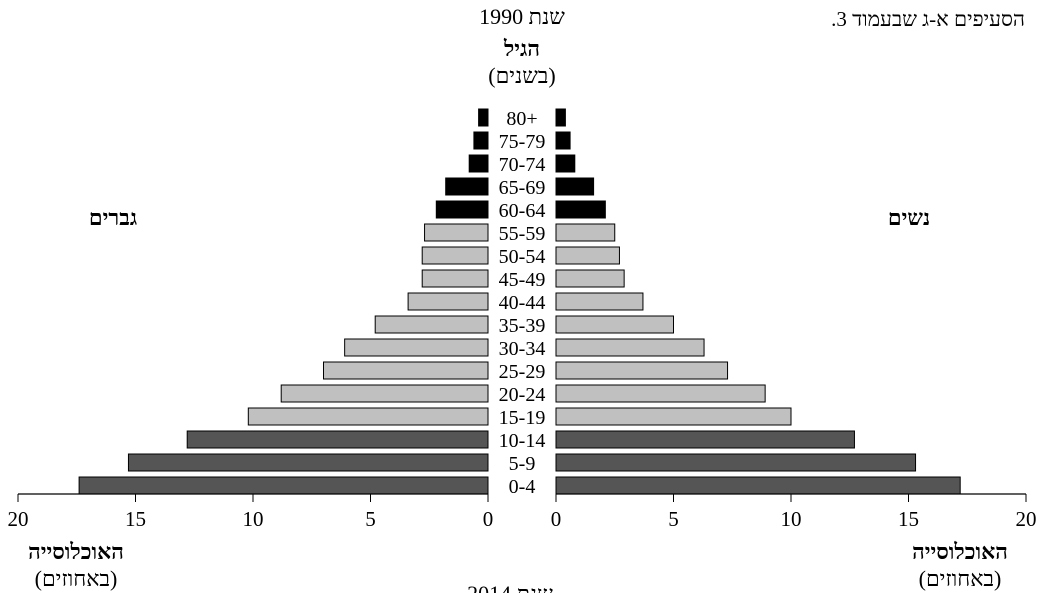 Image resolution: width=1048 pixels, height=593 pixels. Describe the element at coordinates (521, 48) in the screenshot. I see `age-axis-title: הגיל` at that location.